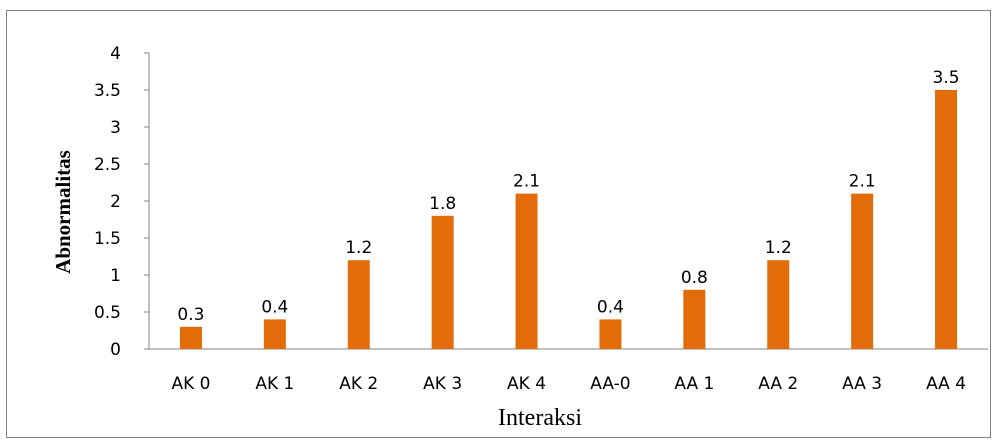 This screenshot has width=997, height=442. I want to click on x-axis: AK 0 AK 1 AK 2 AK 3 AK 4 AA-0 AA 1 AA 2 AA 3 AA 4, so click(568, 371).